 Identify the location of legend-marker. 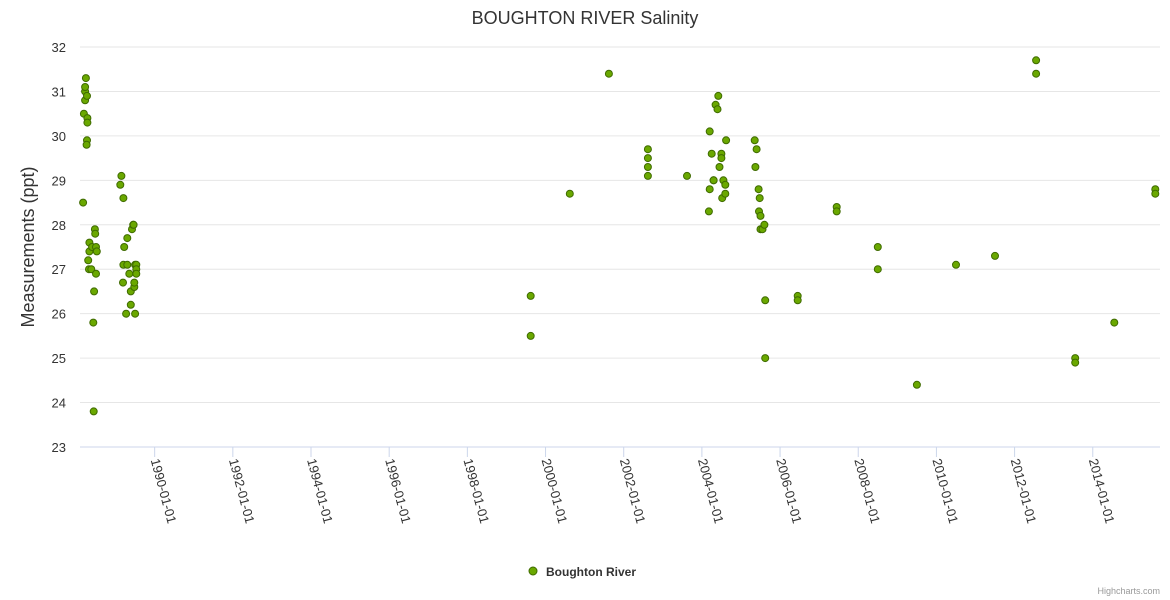
(533, 571).